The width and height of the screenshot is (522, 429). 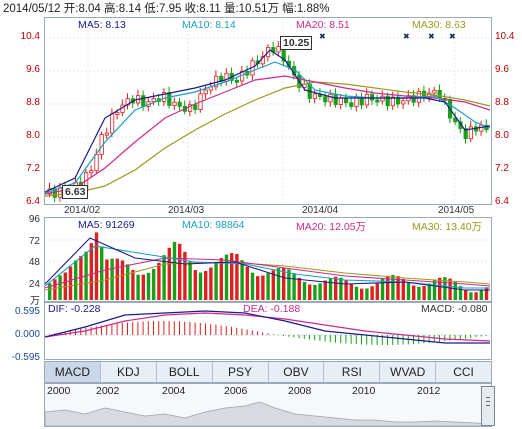 I want to click on year-label: 2004, so click(x=174, y=391).